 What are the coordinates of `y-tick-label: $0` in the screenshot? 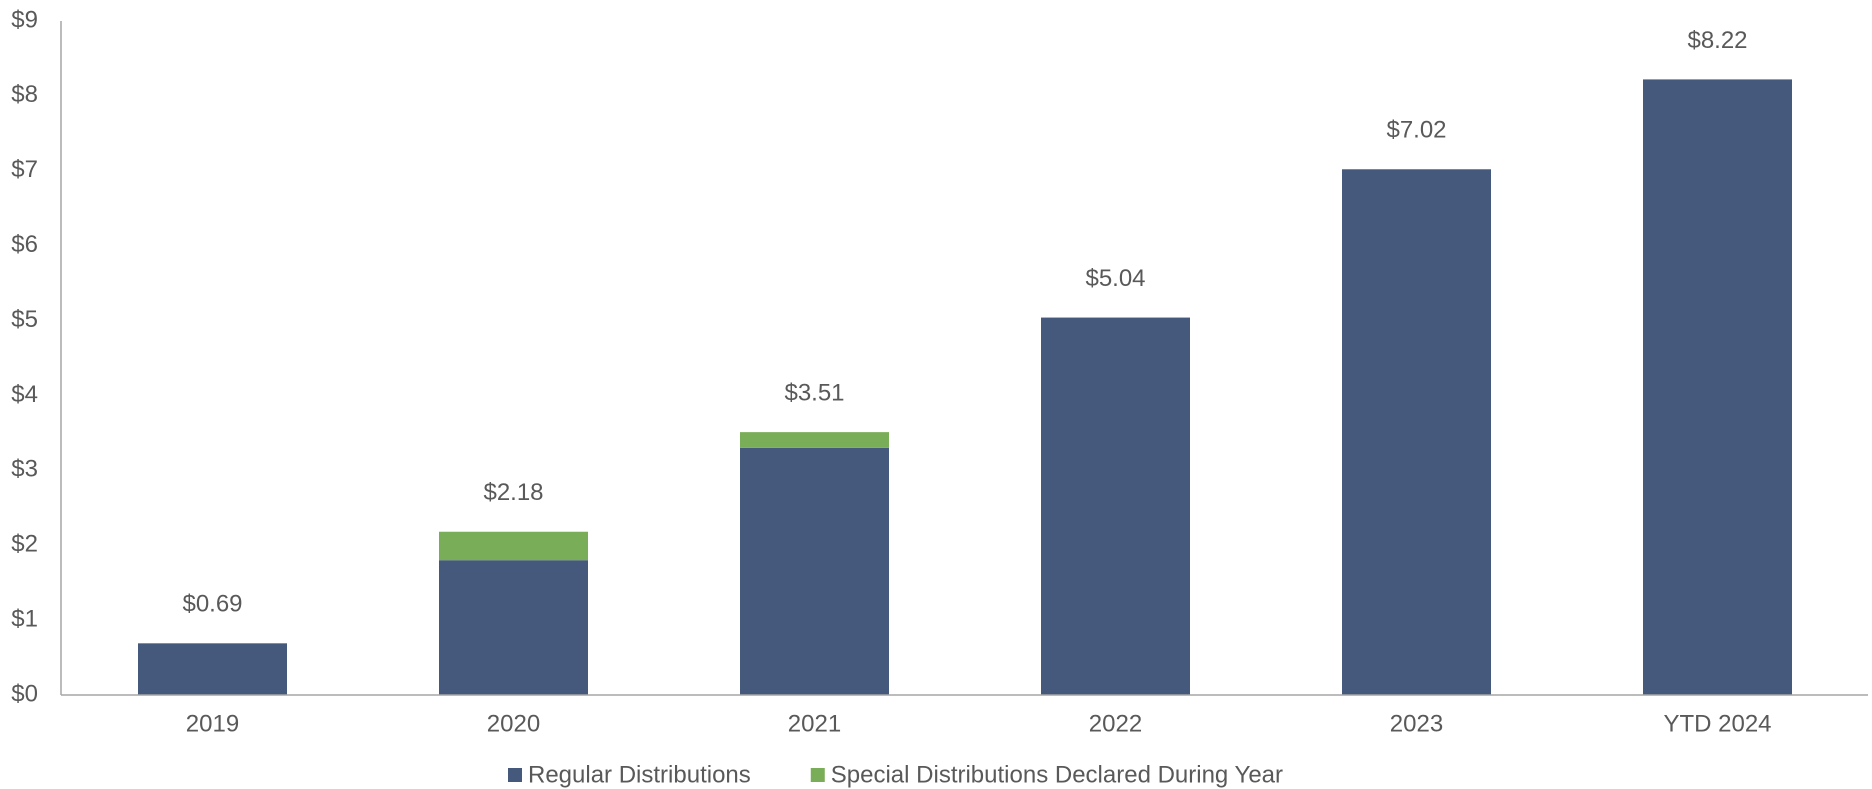 It's located at (24, 693).